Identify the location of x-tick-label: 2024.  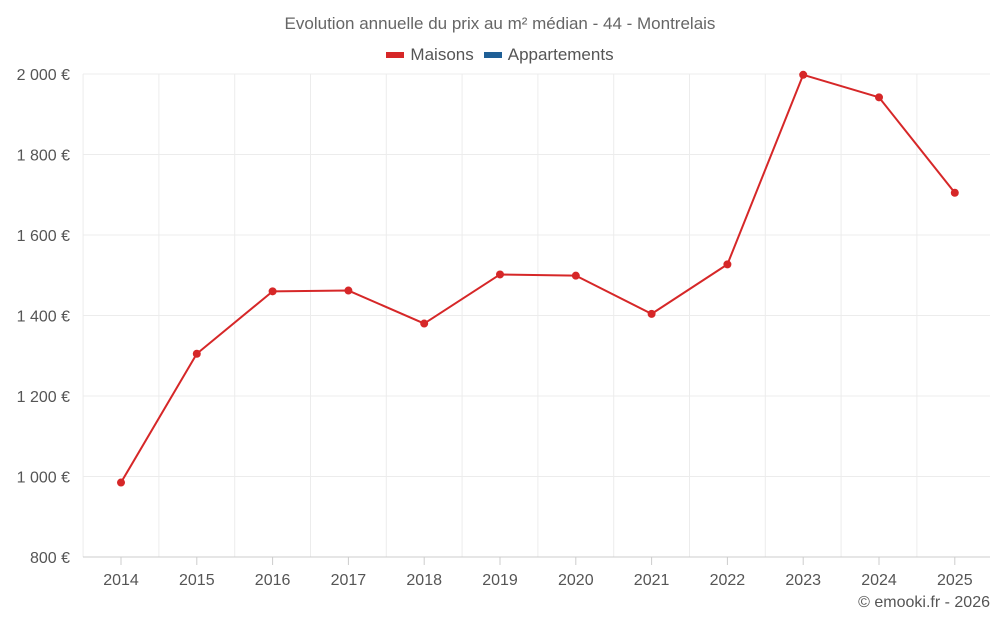
(879, 580).